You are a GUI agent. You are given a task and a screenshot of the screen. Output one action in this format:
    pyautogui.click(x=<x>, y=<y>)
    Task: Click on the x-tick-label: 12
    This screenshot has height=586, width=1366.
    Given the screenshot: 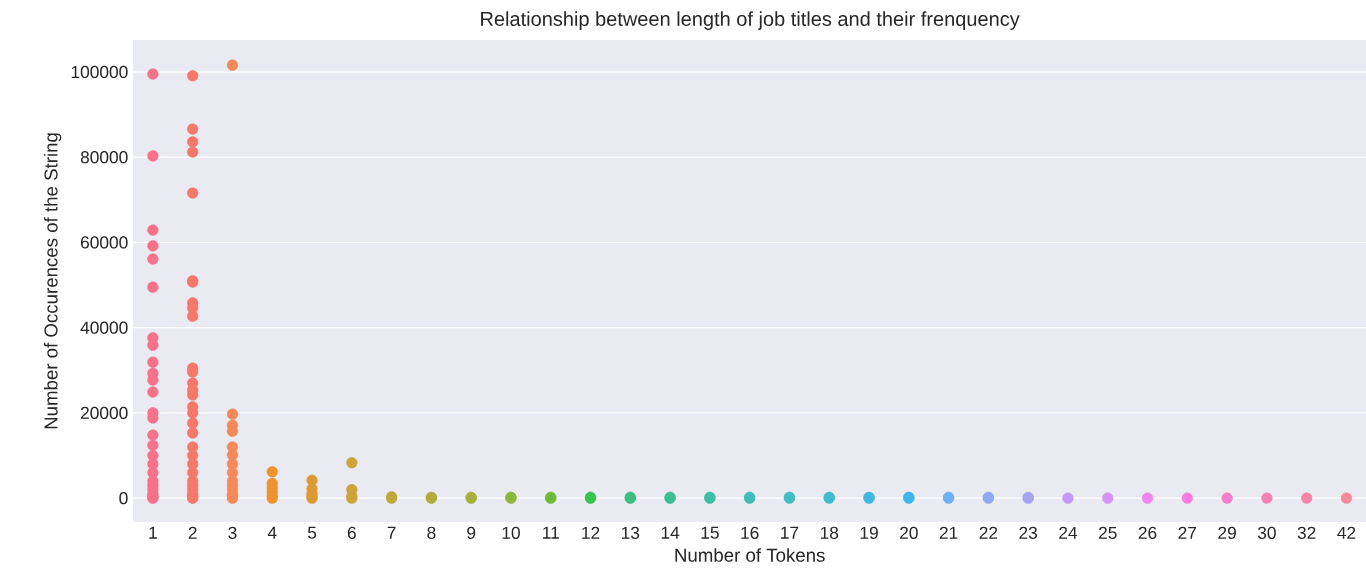 What is the action you would take?
    pyautogui.click(x=591, y=532)
    